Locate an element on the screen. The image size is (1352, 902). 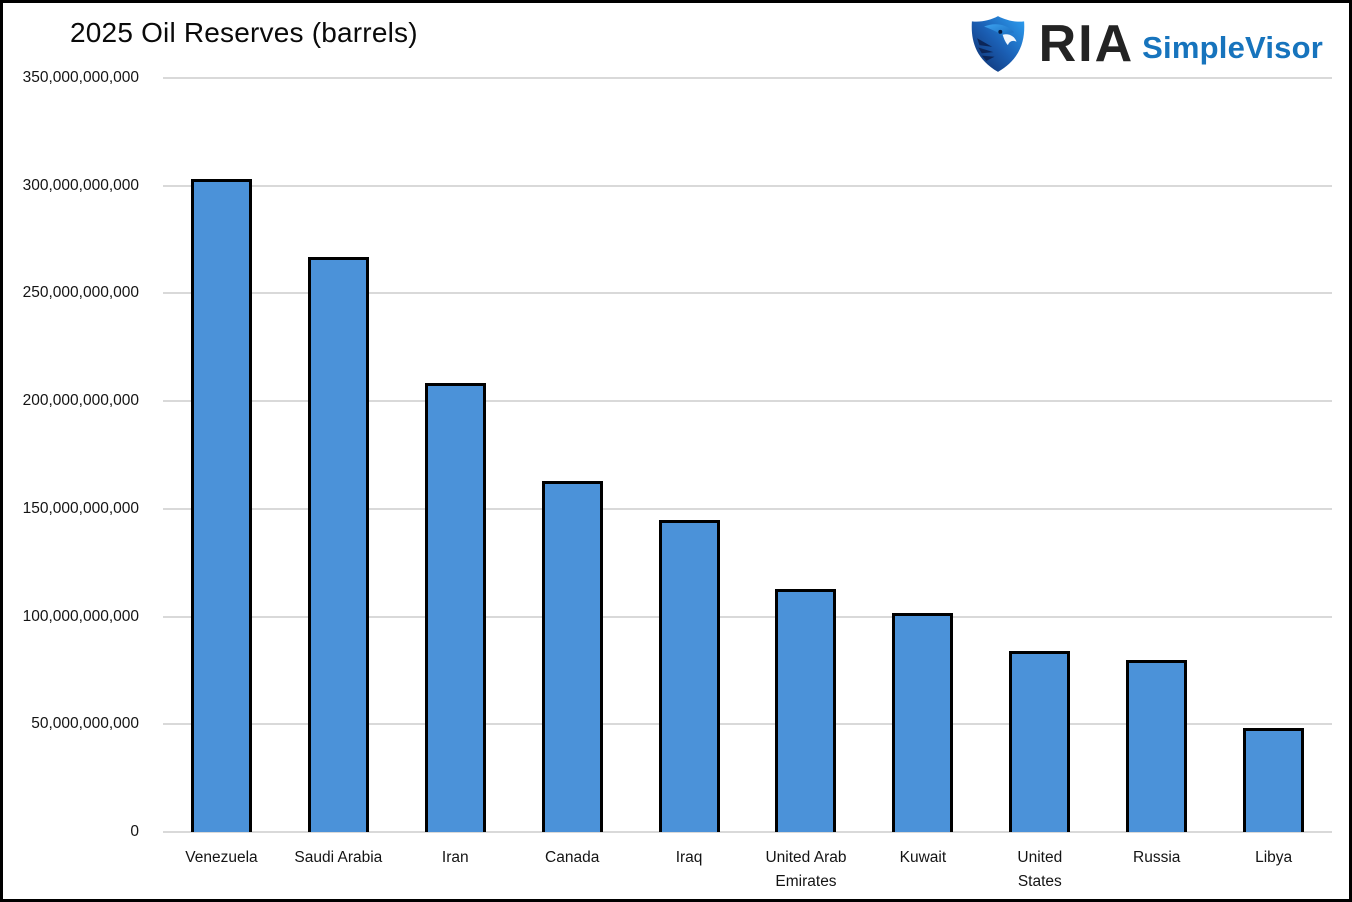
x-tick-label-canada: Canada is located at coordinates (572, 857).